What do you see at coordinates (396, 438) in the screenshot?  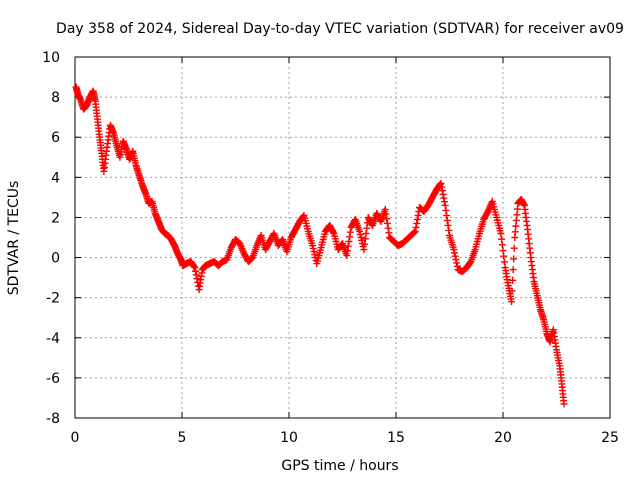 I see `x-tick-label: 15` at bounding box center [396, 438].